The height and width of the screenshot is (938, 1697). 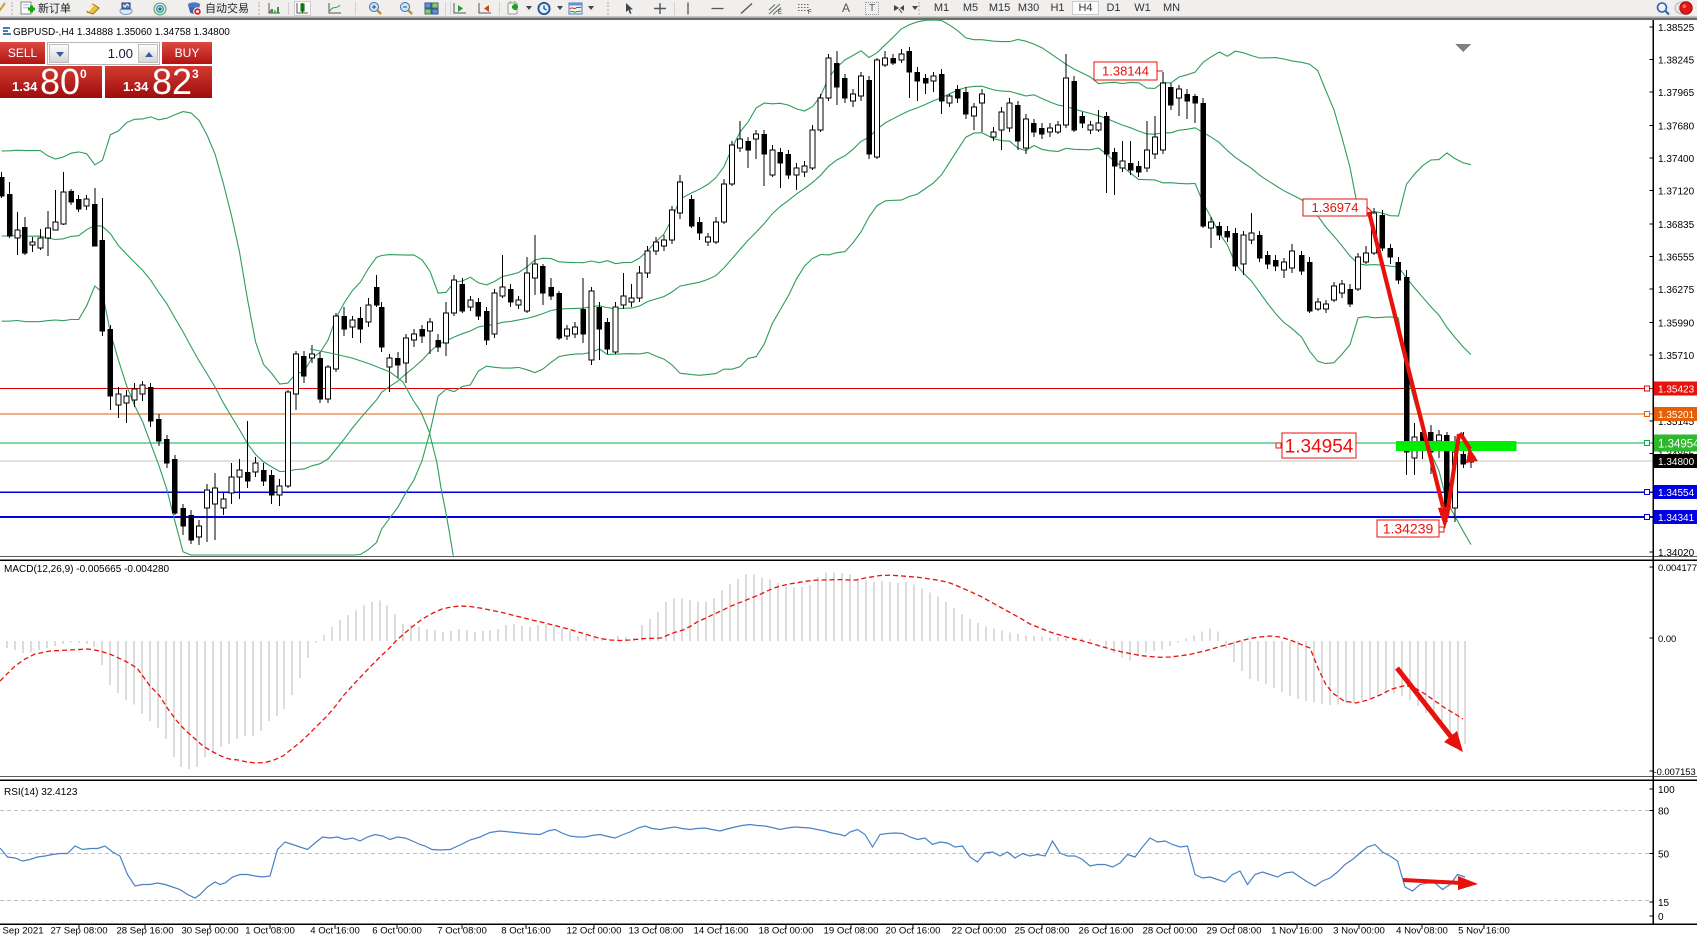 I want to click on svg-text: 15, so click(x=1664, y=903).